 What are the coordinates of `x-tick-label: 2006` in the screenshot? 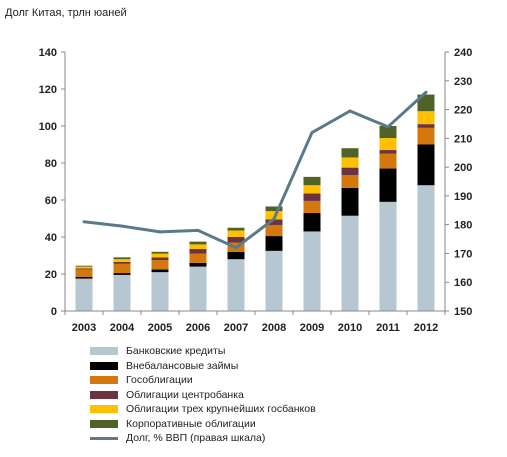 It's located at (198, 328).